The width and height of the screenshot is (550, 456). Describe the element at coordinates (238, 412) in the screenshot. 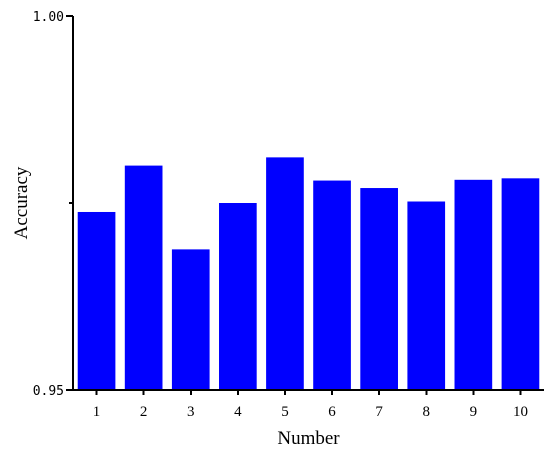

I see `x-tick-label: 4` at that location.